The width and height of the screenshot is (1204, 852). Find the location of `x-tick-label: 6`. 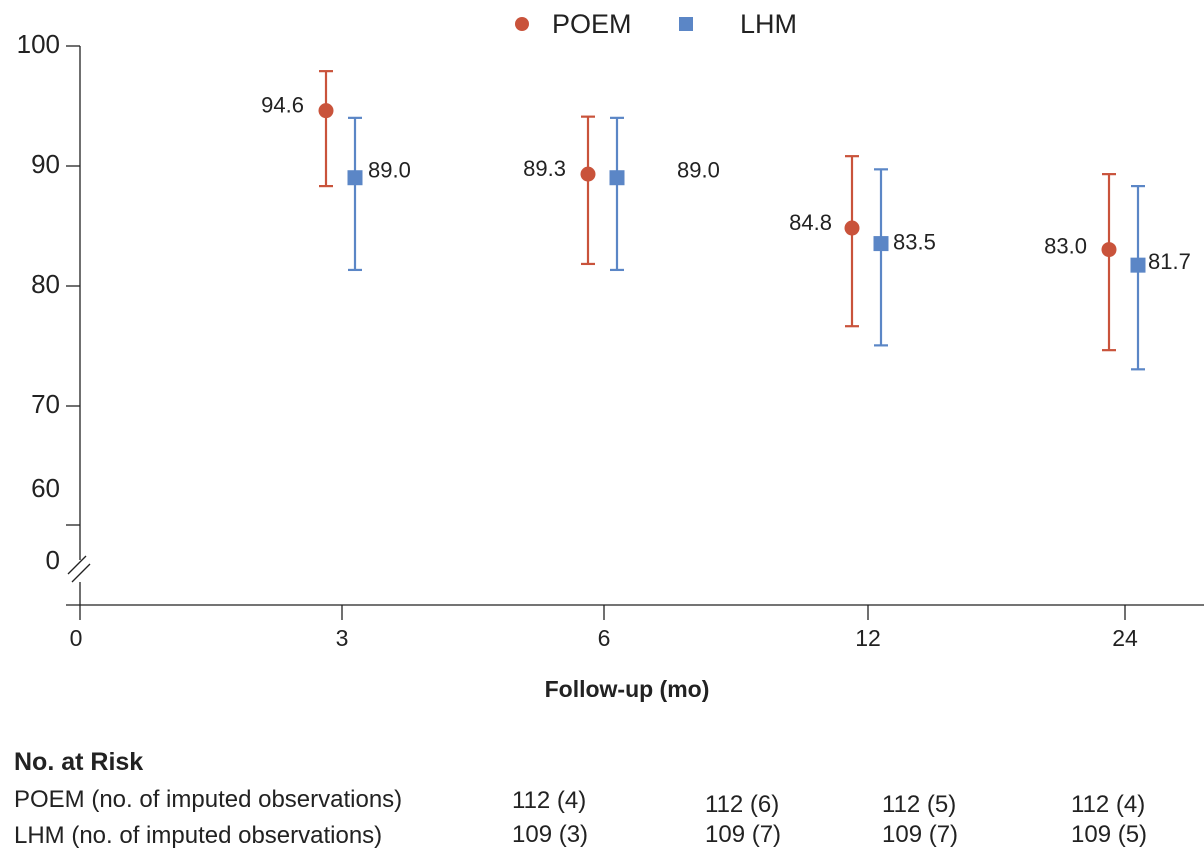

x-tick-label: 6 is located at coordinates (604, 638).